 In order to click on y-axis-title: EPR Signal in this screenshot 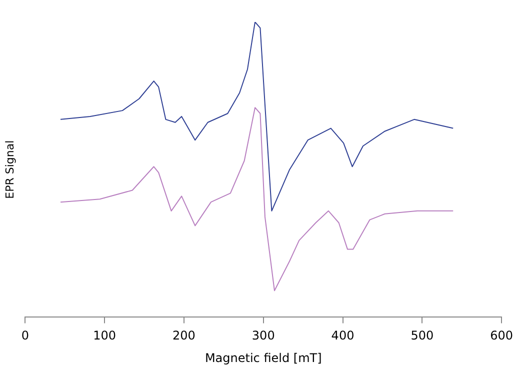, I will do `click(9, 169)`.